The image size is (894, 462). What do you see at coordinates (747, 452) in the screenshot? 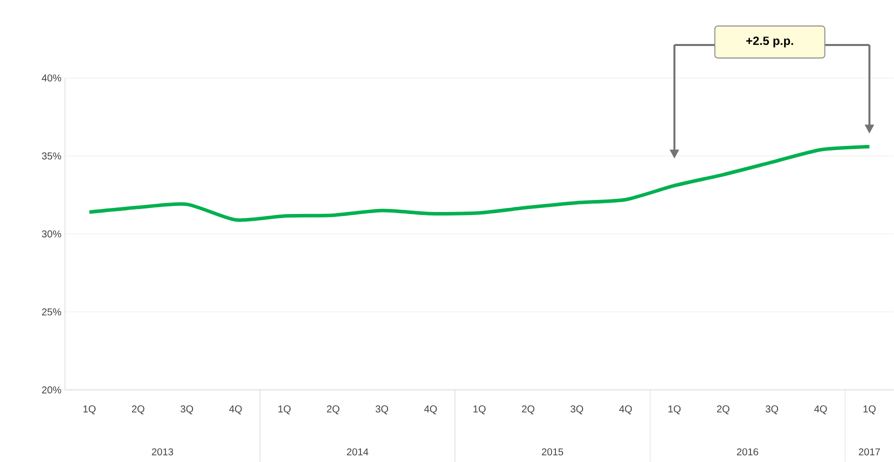
I see `text: 2016` at bounding box center [747, 452].